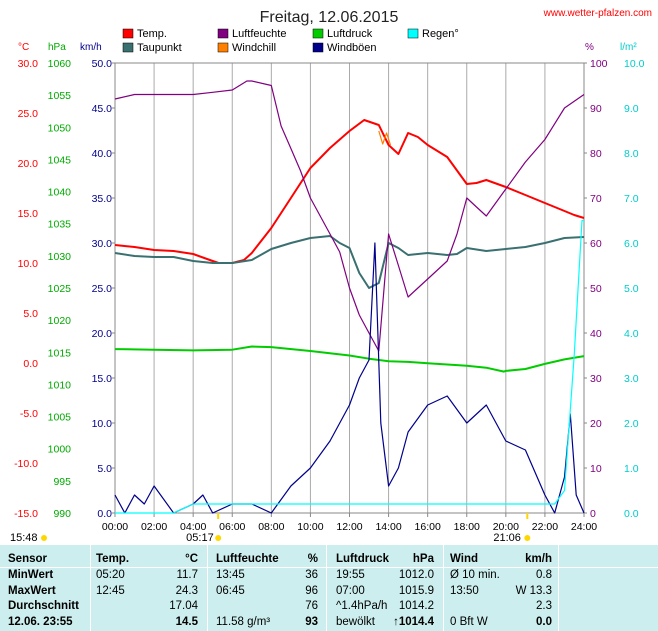 The height and width of the screenshot is (631, 658). What do you see at coordinates (30, 314) in the screenshot?
I see `temp-tick-label: 5.0` at bounding box center [30, 314].